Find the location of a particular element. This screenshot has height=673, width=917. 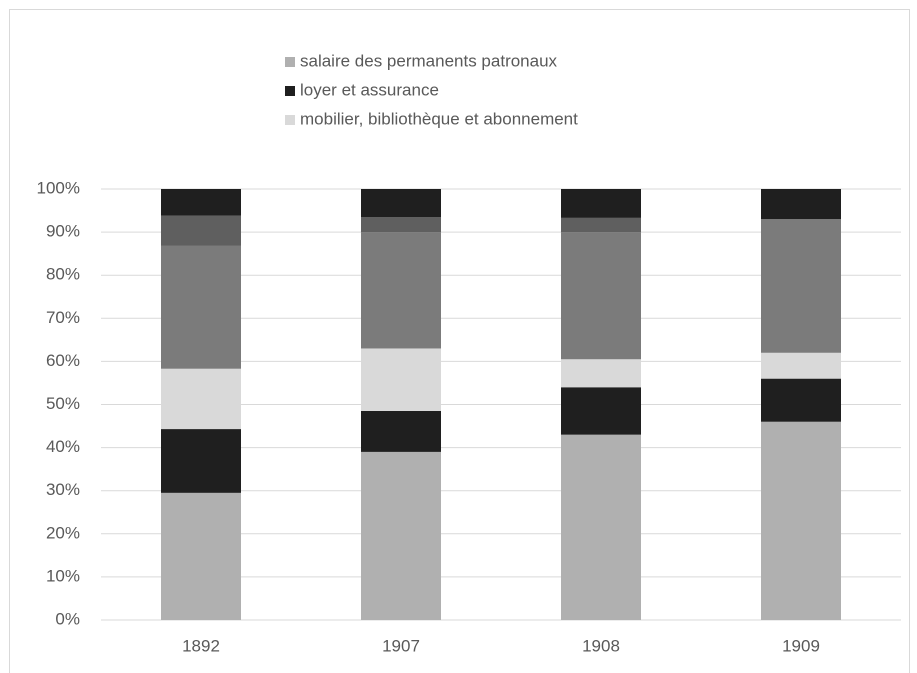

y-tick-label: 30% is located at coordinates (63, 489).